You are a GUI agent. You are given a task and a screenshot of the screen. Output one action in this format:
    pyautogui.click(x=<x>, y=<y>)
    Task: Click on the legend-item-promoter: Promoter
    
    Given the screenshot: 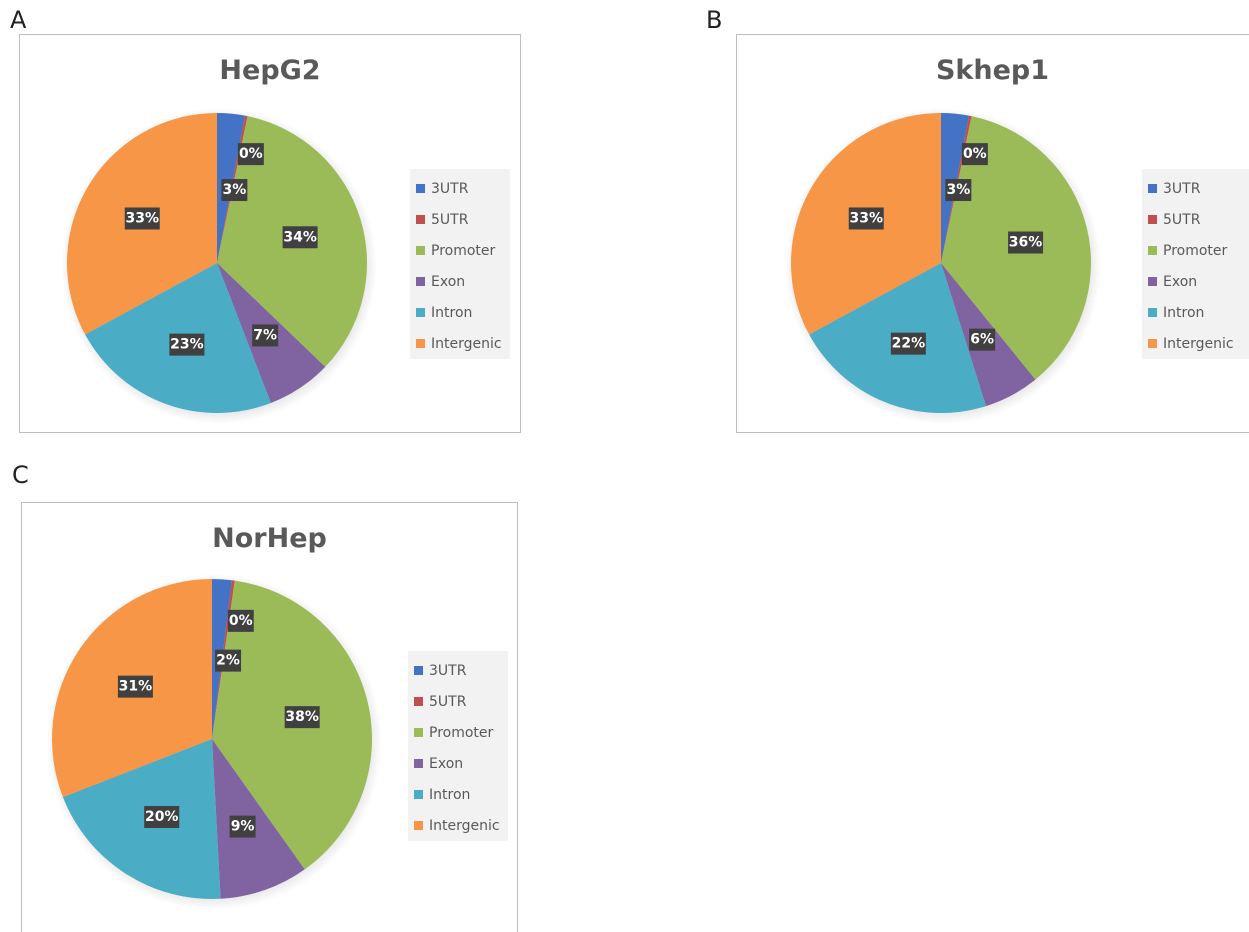 What is the action you would take?
    pyautogui.click(x=1197, y=250)
    